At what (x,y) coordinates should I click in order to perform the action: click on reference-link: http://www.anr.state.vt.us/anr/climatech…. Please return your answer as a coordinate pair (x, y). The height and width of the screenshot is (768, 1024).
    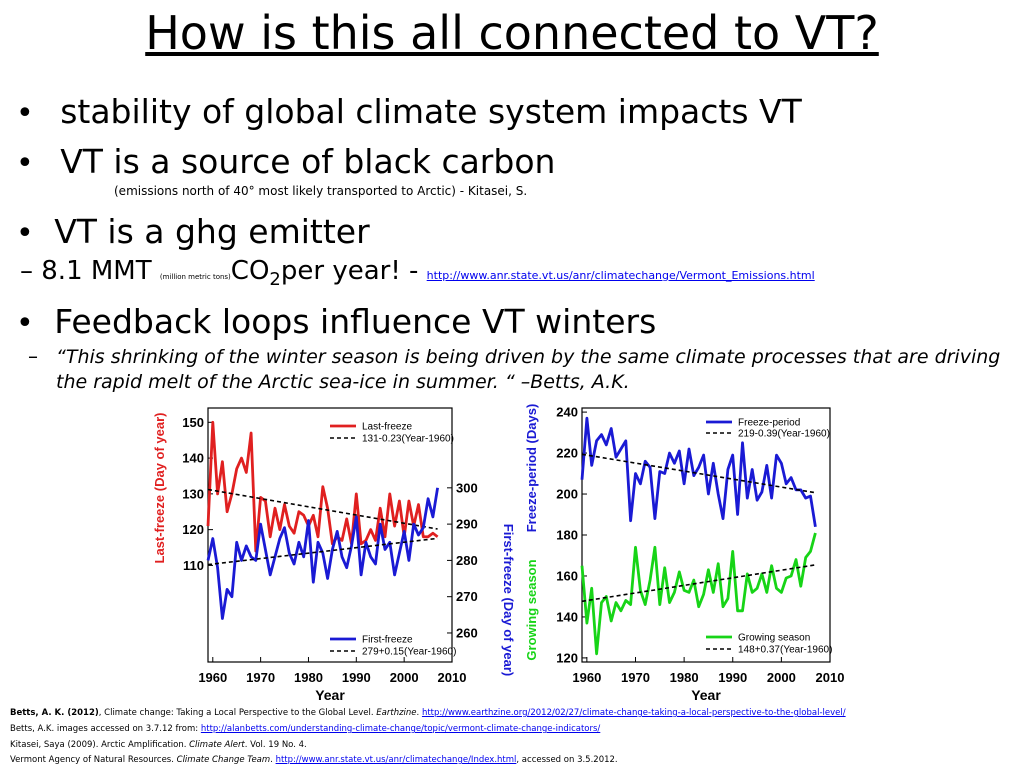
    Looking at the image, I should click on (396, 760).